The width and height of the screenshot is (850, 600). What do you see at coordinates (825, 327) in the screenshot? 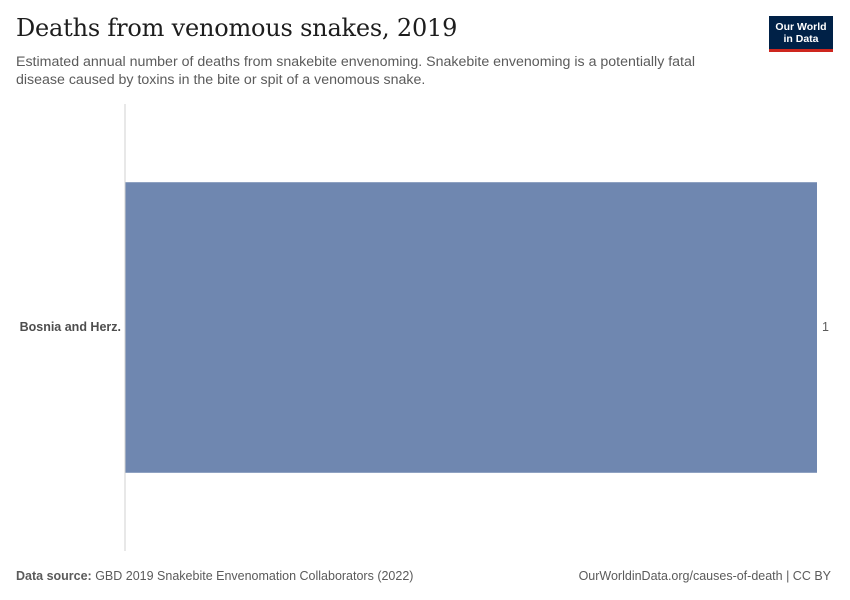
I see `value-label: 1` at bounding box center [825, 327].